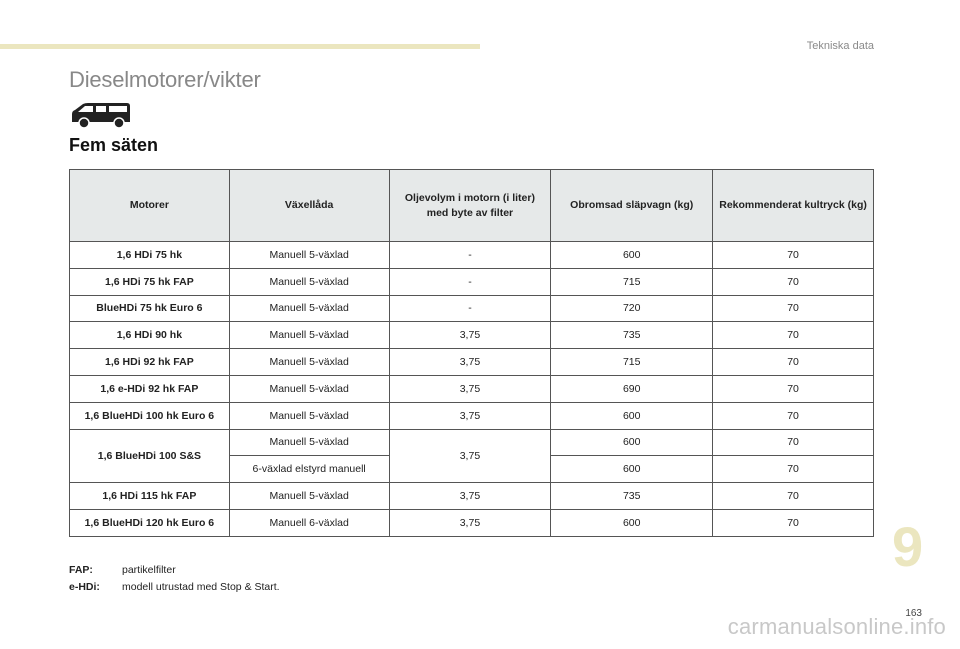  I want to click on table-row: 6-växlad elstyrd manuell 600 70, so click(472, 469).